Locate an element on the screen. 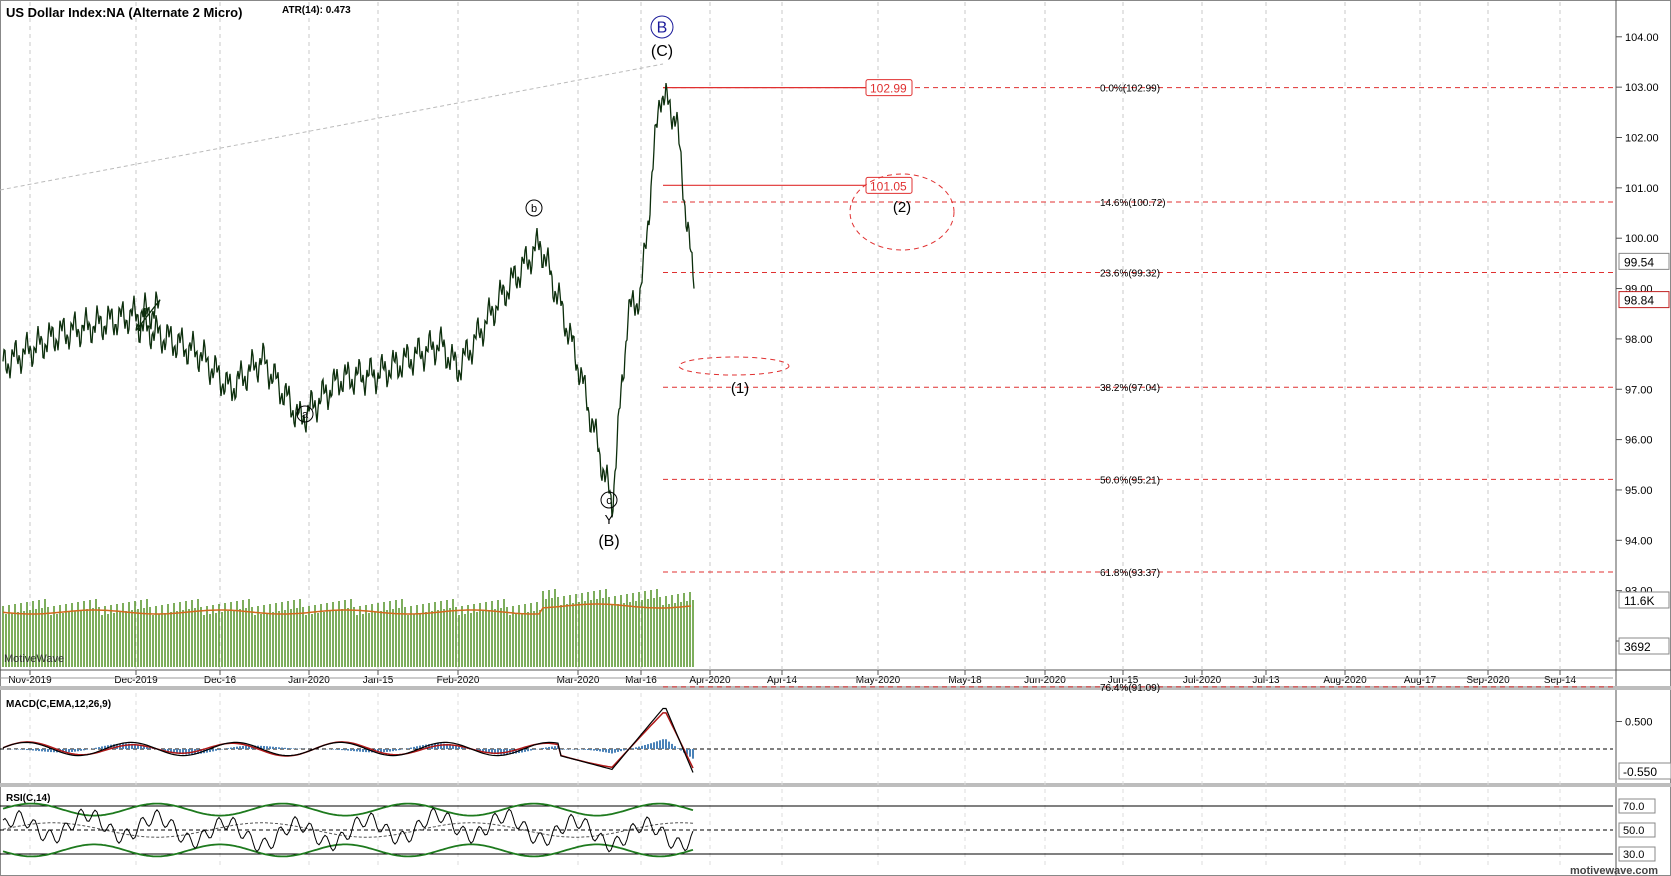 This screenshot has width=1671, height=876. time-tick-label: Apr-14 is located at coordinates (782, 680).